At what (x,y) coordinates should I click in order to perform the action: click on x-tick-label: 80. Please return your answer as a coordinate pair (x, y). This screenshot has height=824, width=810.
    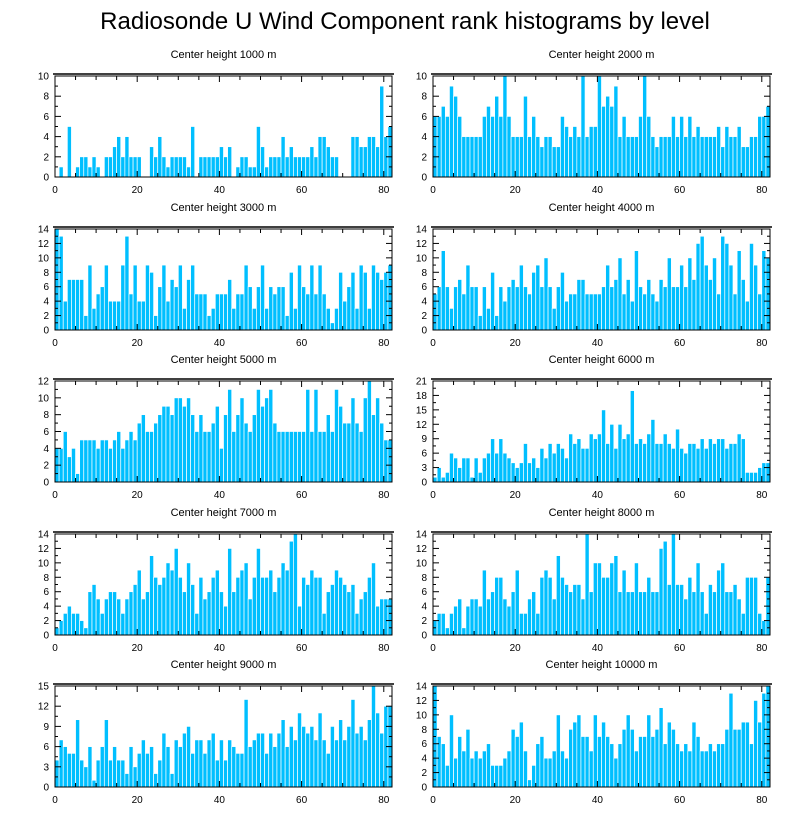
    Looking at the image, I should click on (762, 190).